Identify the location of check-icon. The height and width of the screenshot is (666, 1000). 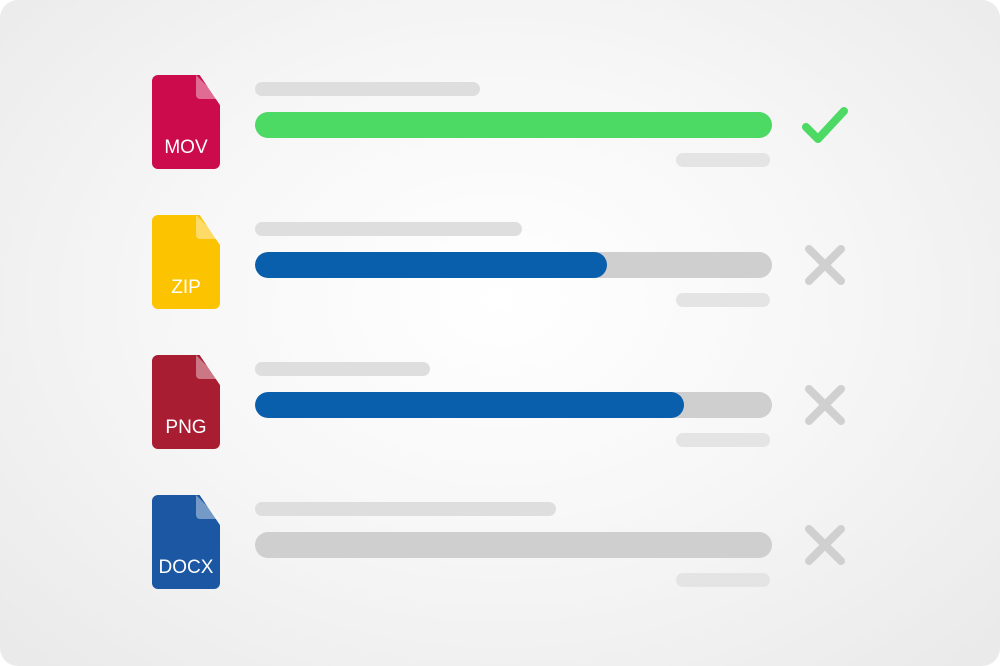
(825, 126).